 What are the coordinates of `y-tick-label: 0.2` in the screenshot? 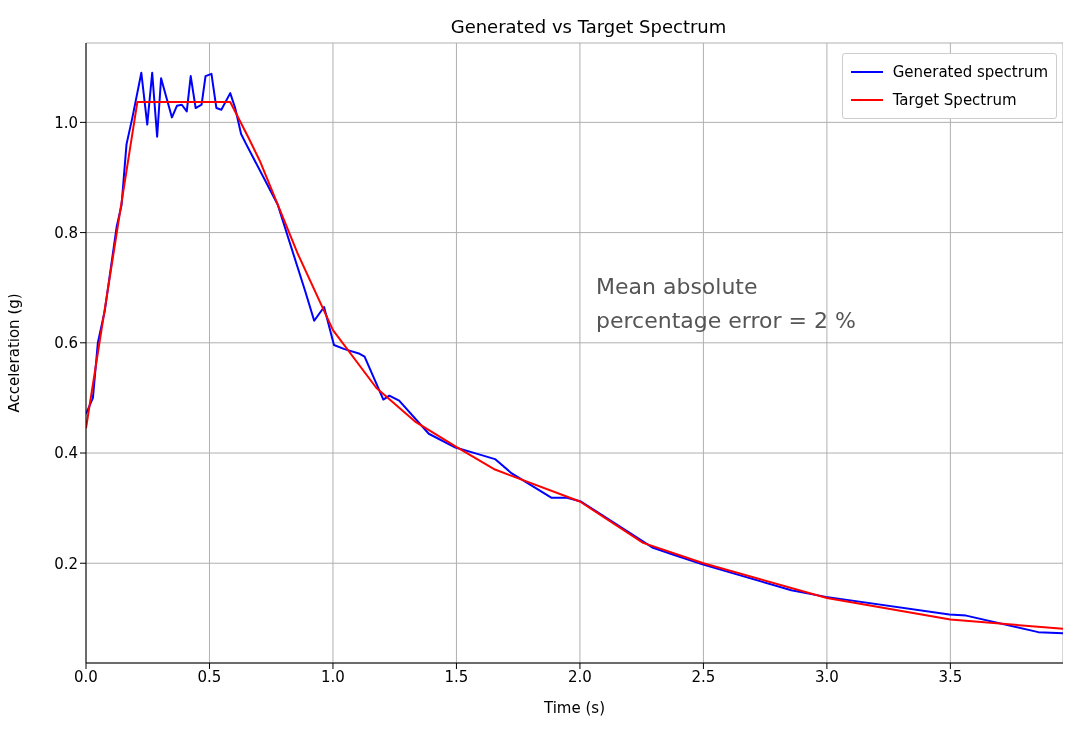 It's located at (66, 563).